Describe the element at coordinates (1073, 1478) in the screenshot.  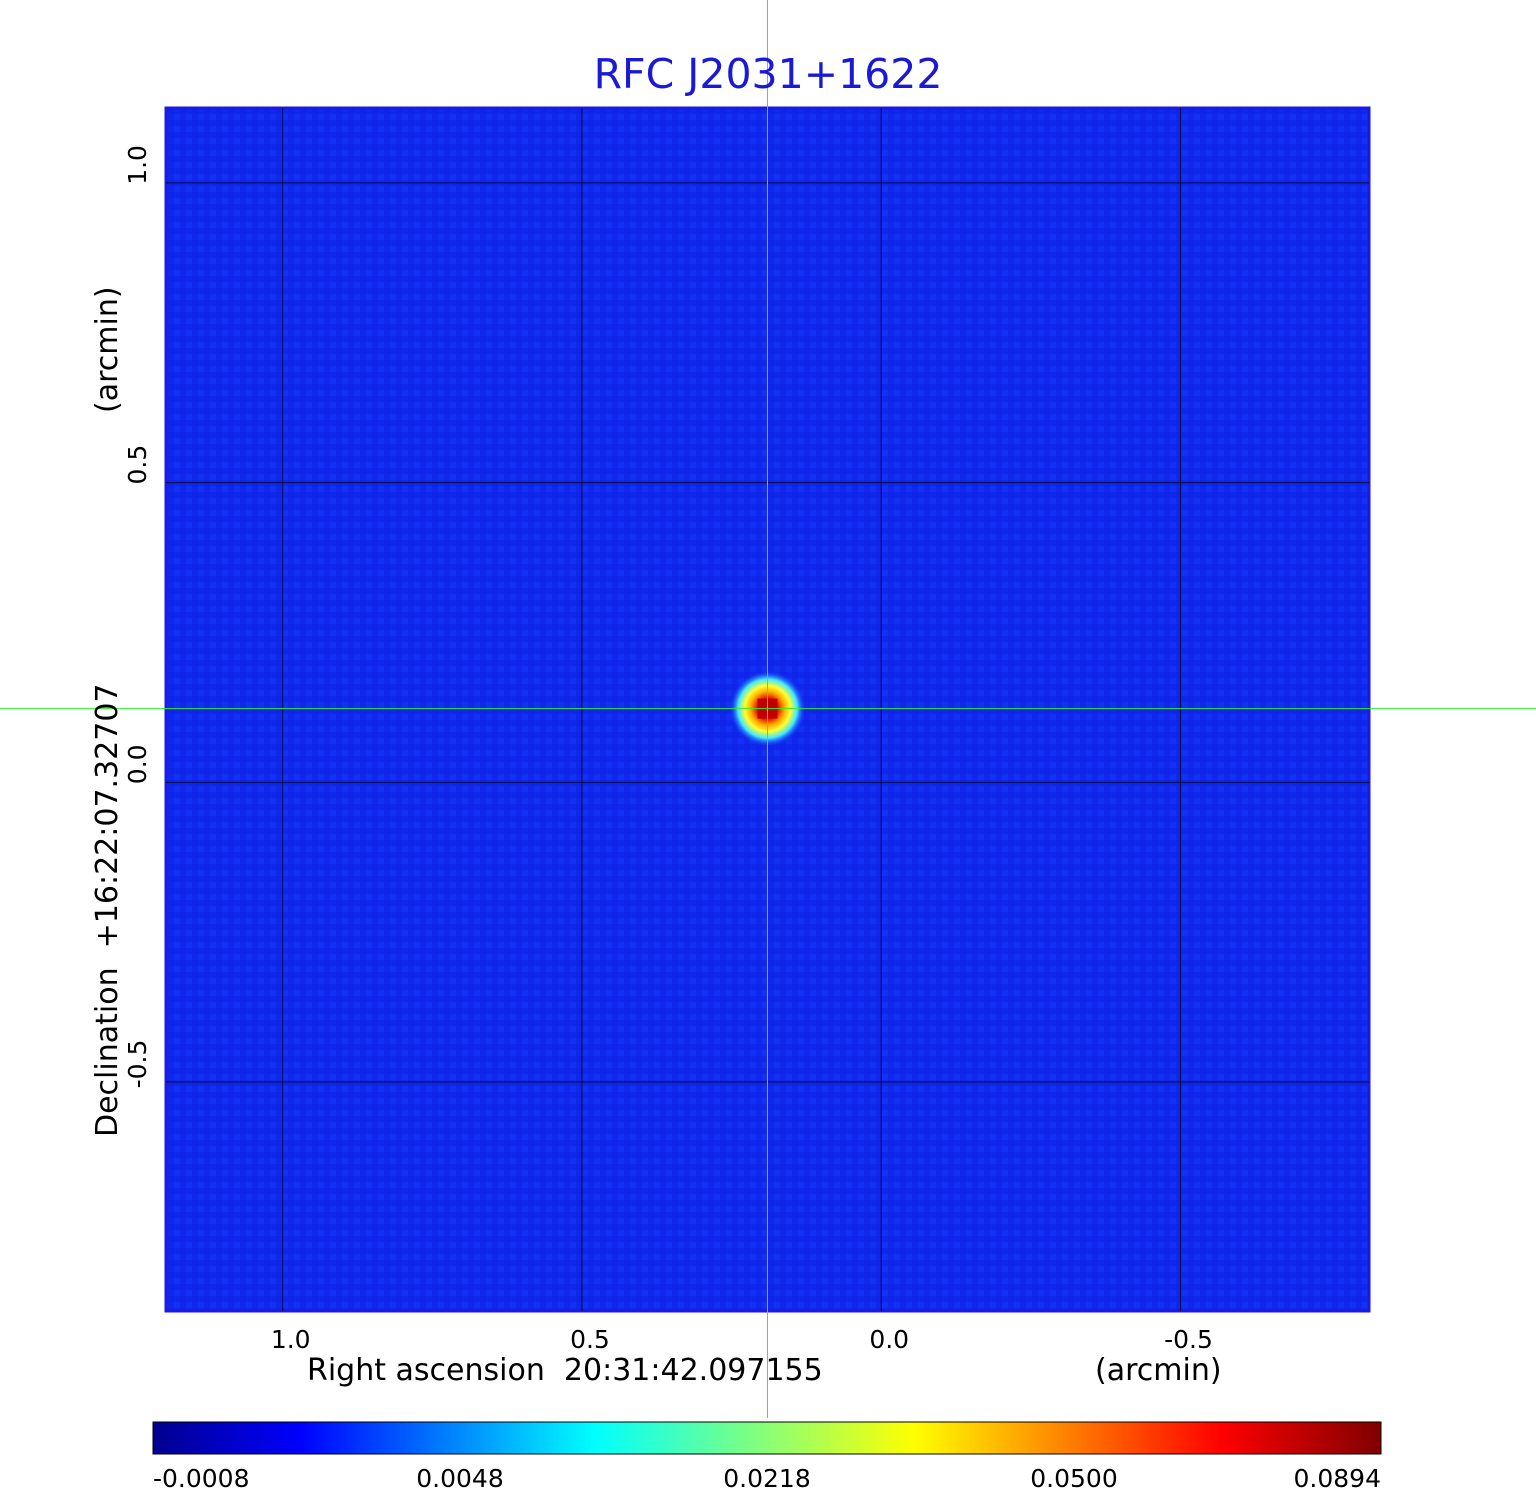
I see `colorbar-label: 0.0500` at that location.